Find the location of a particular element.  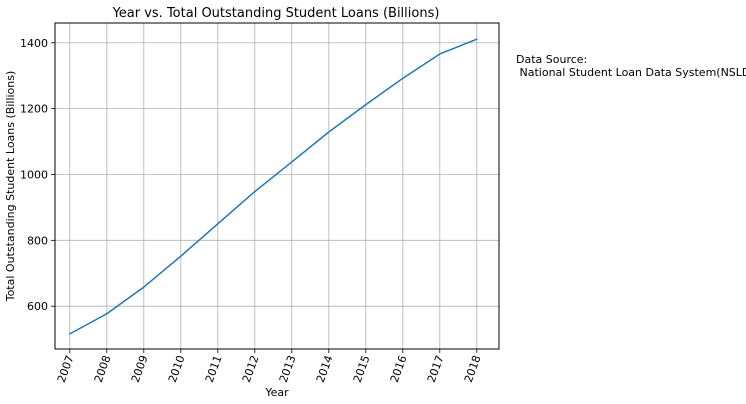

x-tick-label: 2013 is located at coordinates (288, 369).